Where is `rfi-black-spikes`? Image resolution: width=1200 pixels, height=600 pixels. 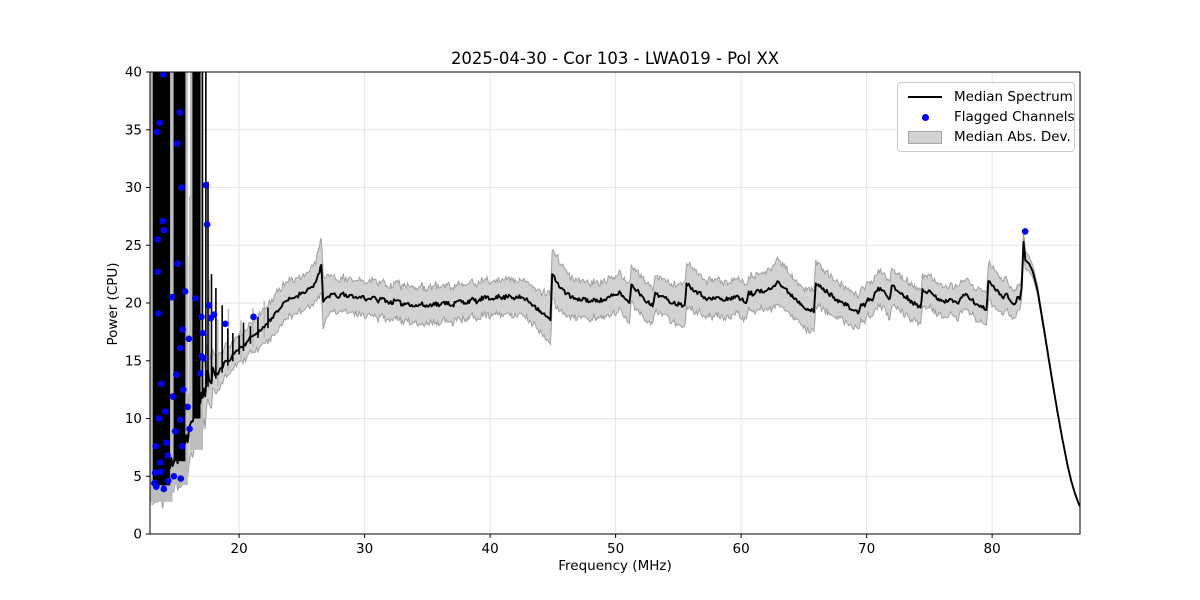 rfi-black-spikes is located at coordinates (235, 235).